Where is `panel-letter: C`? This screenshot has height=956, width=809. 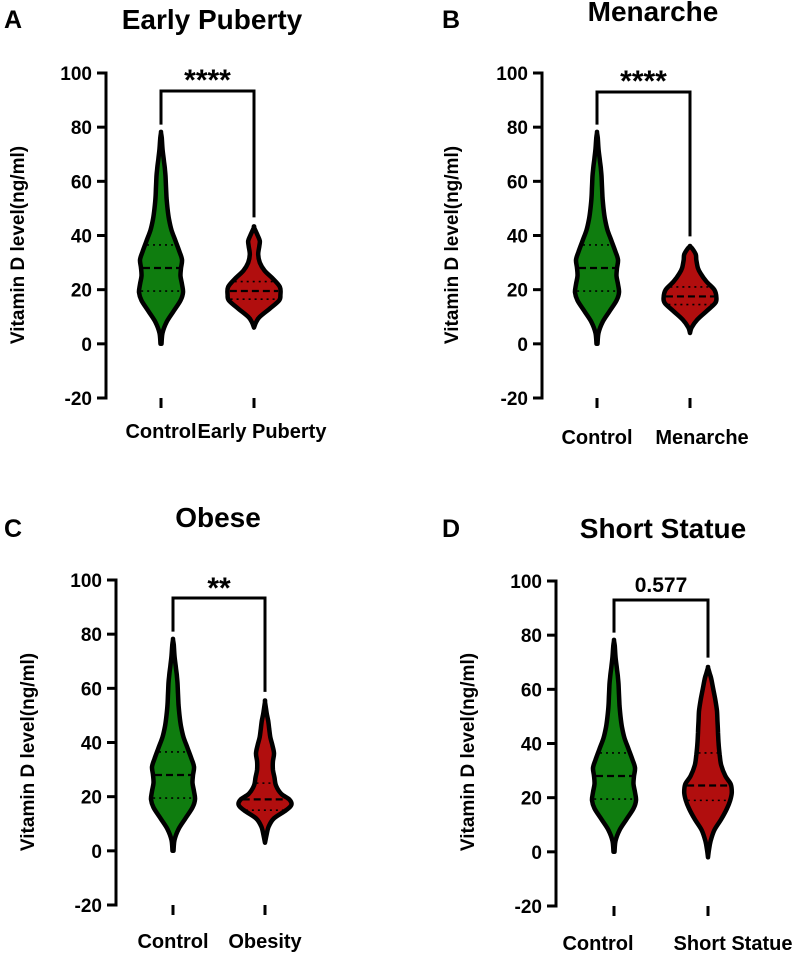
panel-letter: C is located at coordinates (13, 529).